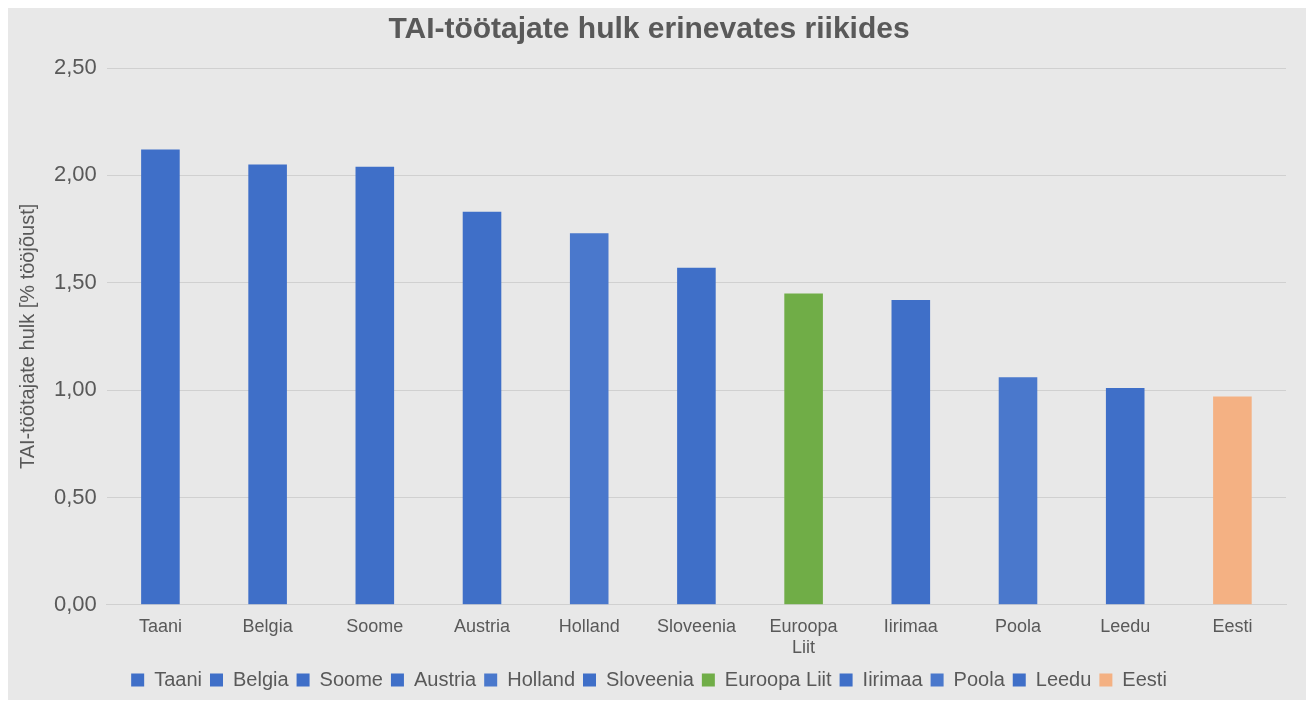 The width and height of the screenshot is (1314, 708). Describe the element at coordinates (178, 678) in the screenshot. I see `legend-label: Taani` at that location.